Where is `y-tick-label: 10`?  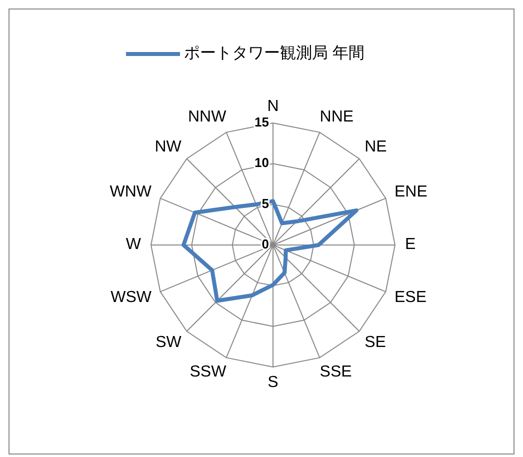 y-tick-label: 10 is located at coordinates (261, 162).